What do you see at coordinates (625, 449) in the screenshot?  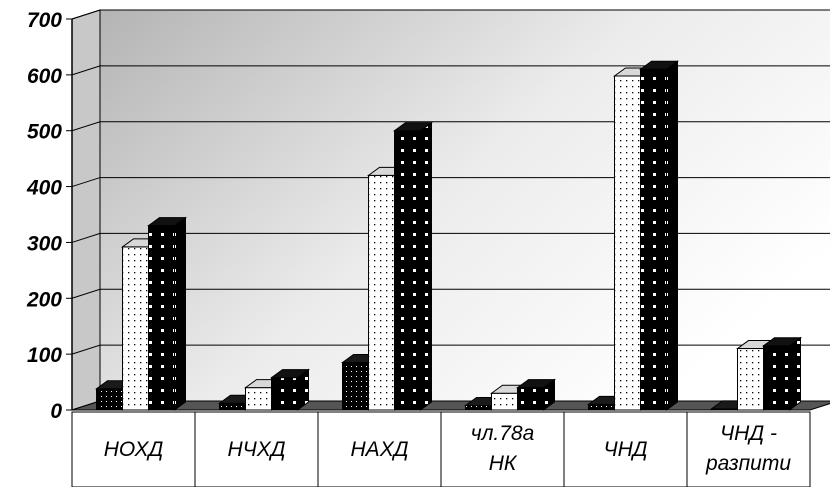 I see `x-tick-label: ЧНД` at bounding box center [625, 449].